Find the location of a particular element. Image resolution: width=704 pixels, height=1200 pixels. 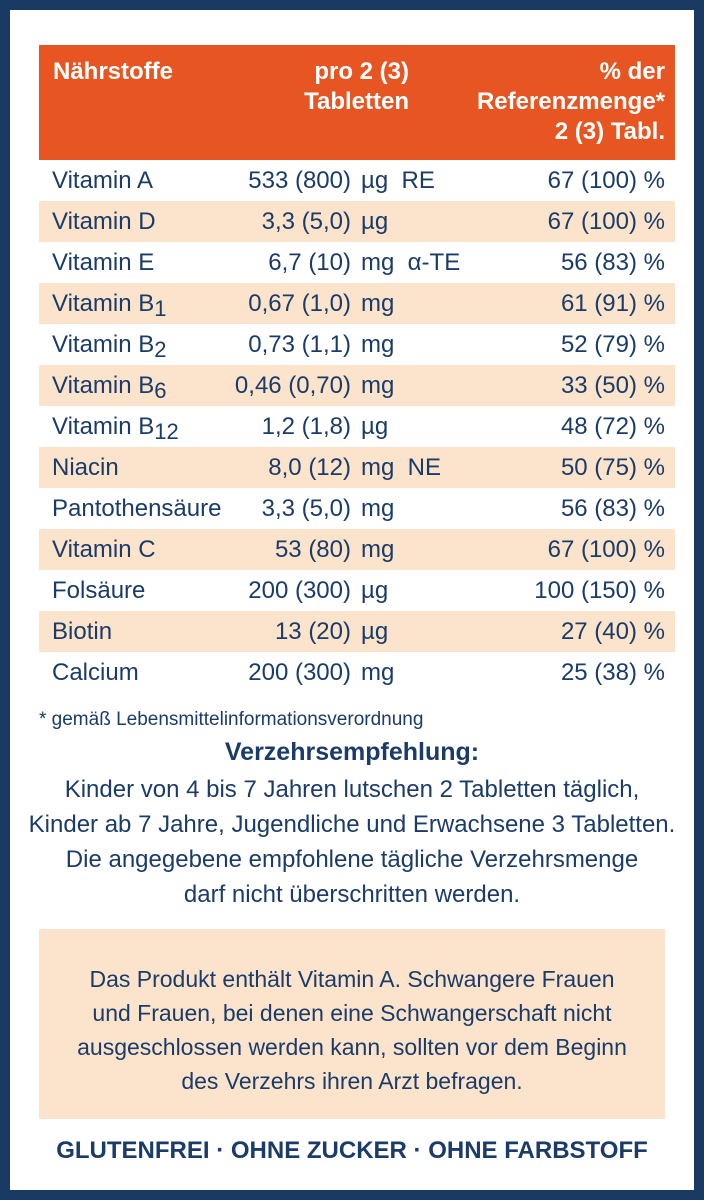

header-ref-line3: 2 (3) Tabl. is located at coordinates (609, 131).